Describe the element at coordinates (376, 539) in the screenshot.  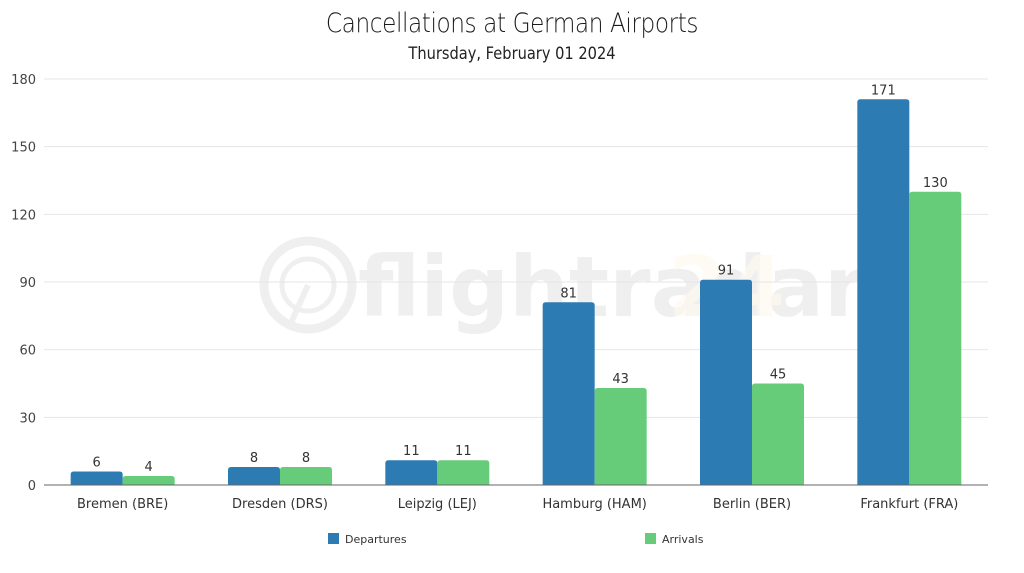
I see `legend-label: Departures` at that location.